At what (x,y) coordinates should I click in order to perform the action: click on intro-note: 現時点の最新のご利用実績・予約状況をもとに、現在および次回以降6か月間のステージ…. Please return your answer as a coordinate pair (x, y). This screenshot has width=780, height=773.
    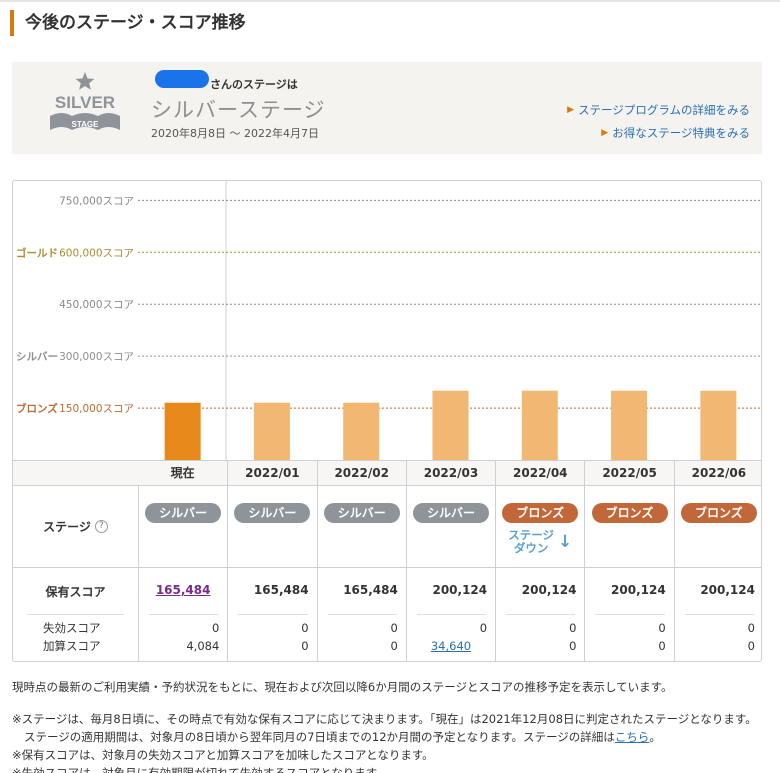
    Looking at the image, I should click on (342, 687).